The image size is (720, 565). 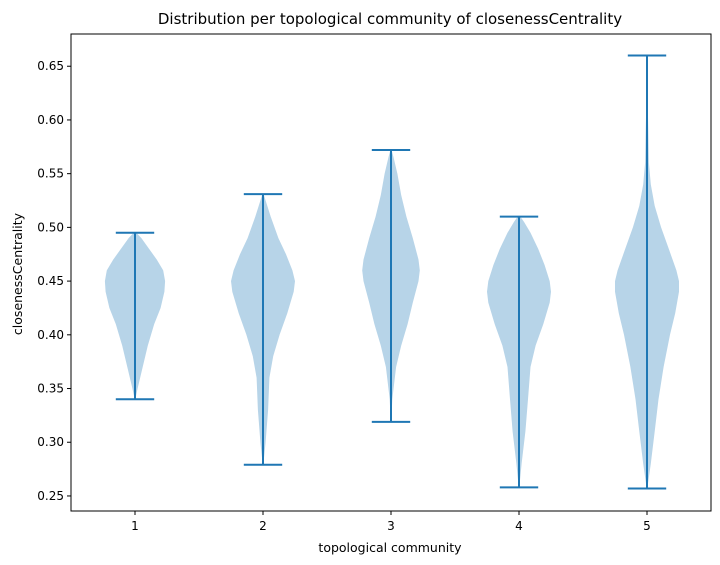 What do you see at coordinates (50, 496) in the screenshot?
I see `y-tick-label: 0.25` at bounding box center [50, 496].